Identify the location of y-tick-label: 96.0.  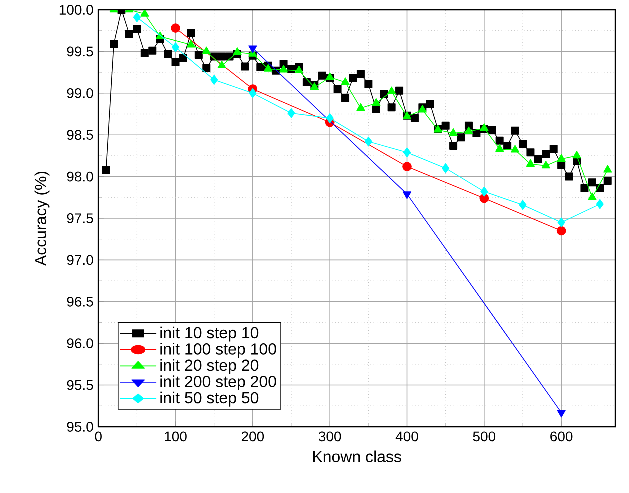
(80, 343).